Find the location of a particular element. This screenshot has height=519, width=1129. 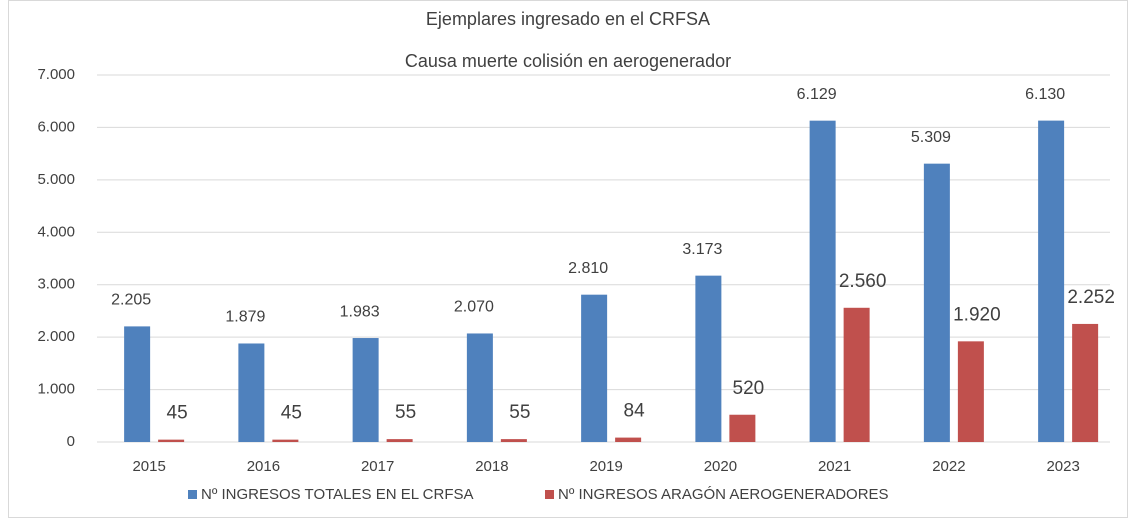

value-label: 84 is located at coordinates (635, 411).